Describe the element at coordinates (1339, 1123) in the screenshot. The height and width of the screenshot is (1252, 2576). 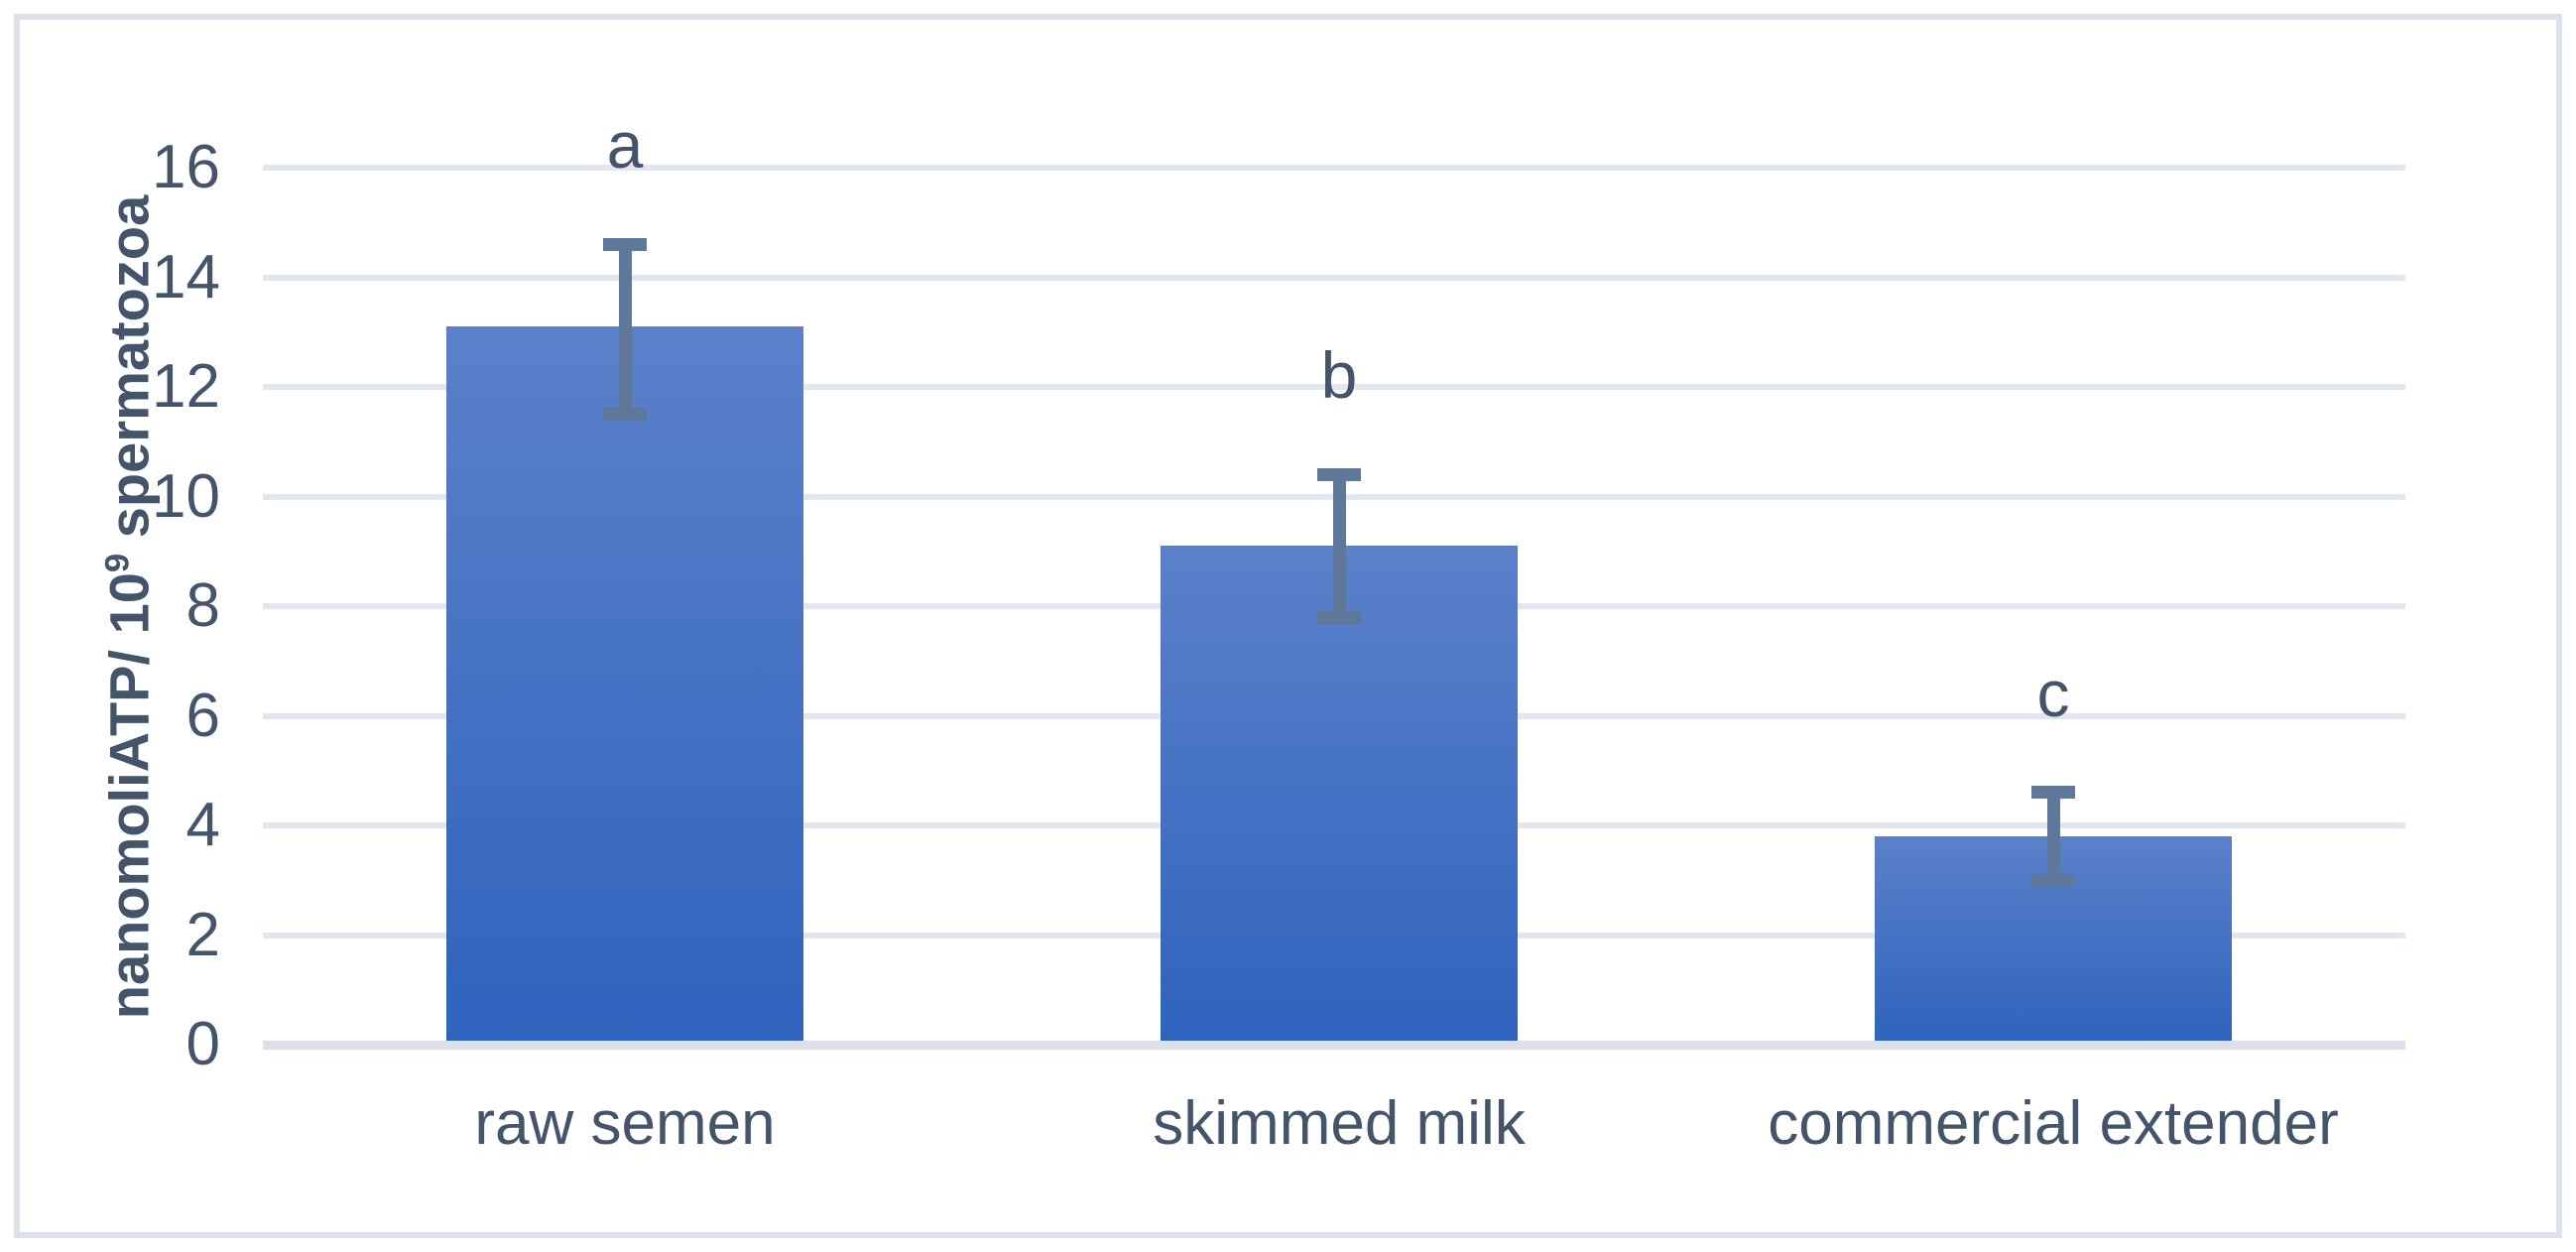
I see `x-category-label: skimmed milk` at that location.